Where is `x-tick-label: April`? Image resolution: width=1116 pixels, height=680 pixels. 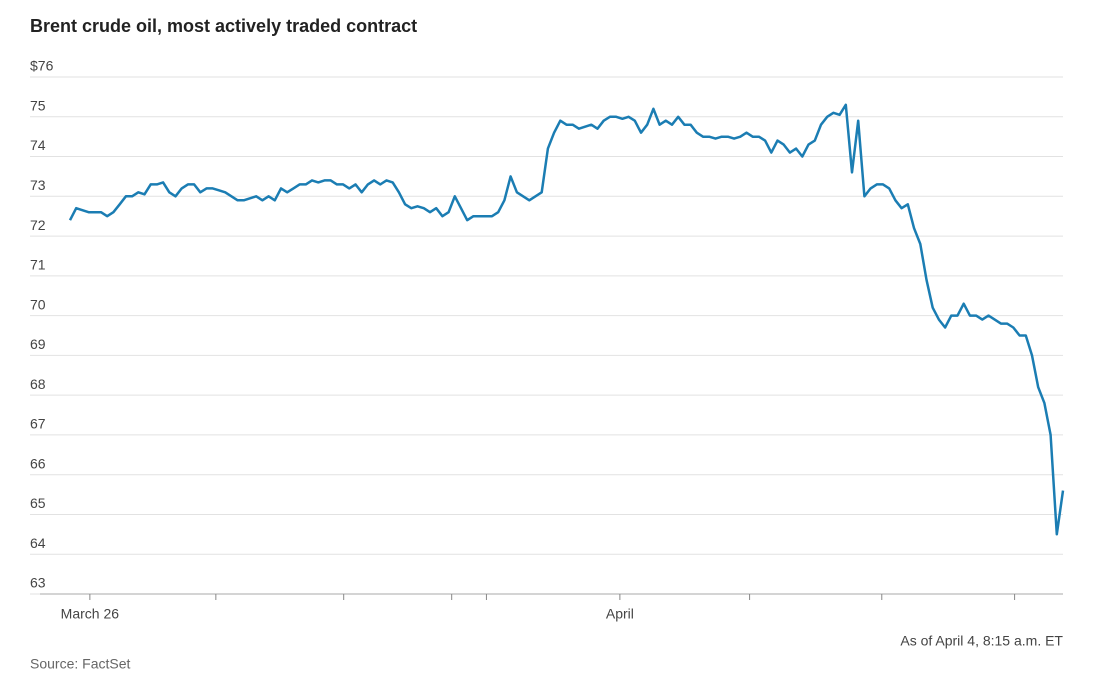
x-tick-label: April is located at coordinates (620, 614).